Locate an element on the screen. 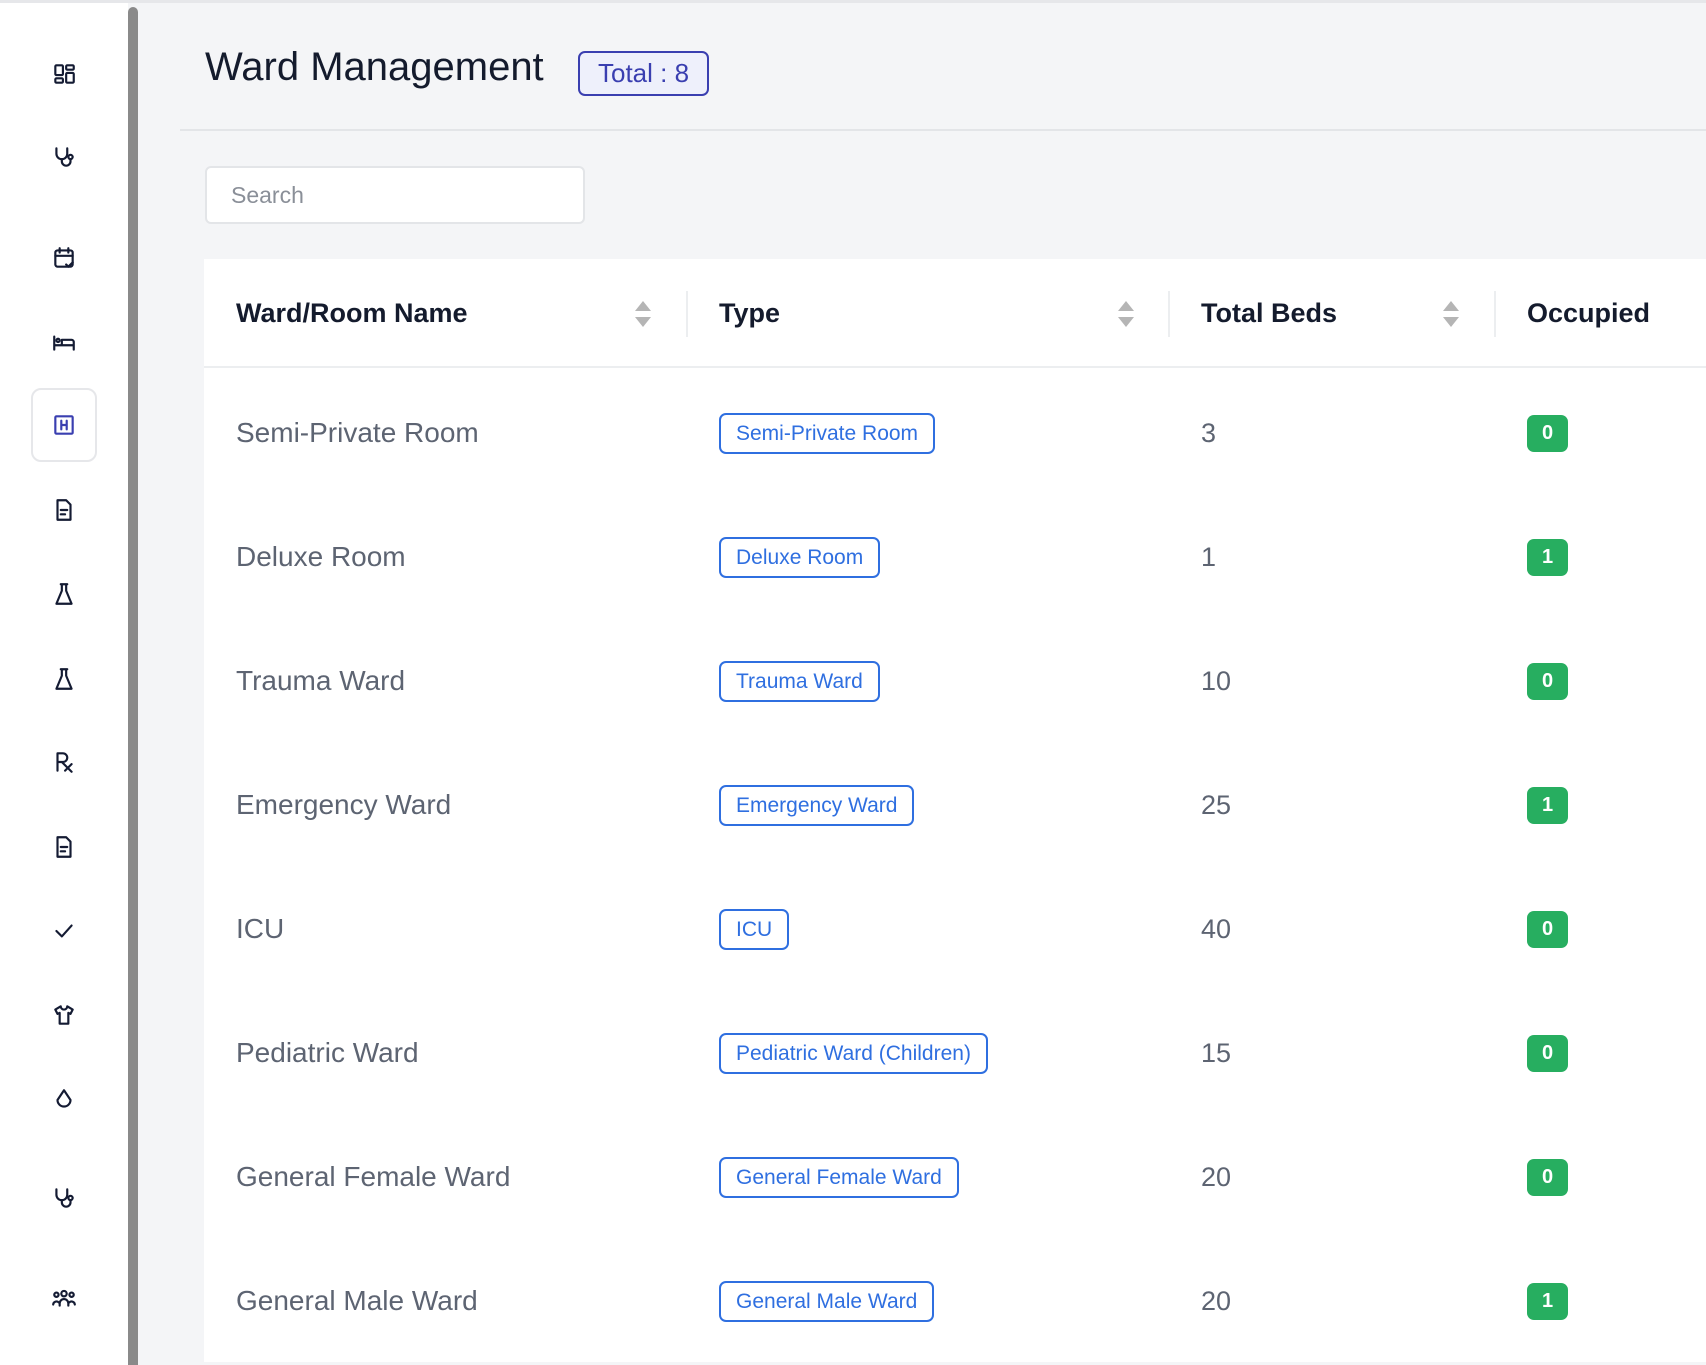  check-icon is located at coordinates (64, 931).